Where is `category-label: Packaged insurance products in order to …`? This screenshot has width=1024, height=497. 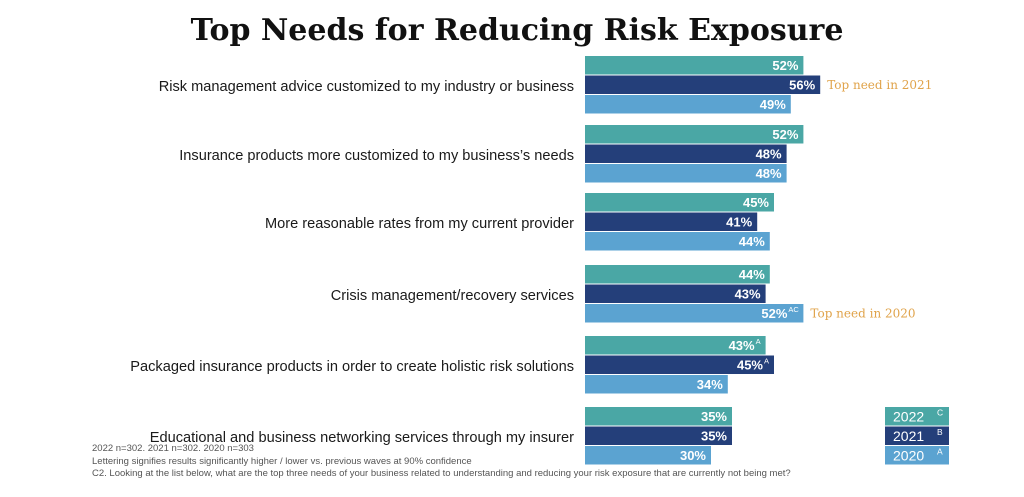
category-label: Packaged insurance products in order to … is located at coordinates (352, 367).